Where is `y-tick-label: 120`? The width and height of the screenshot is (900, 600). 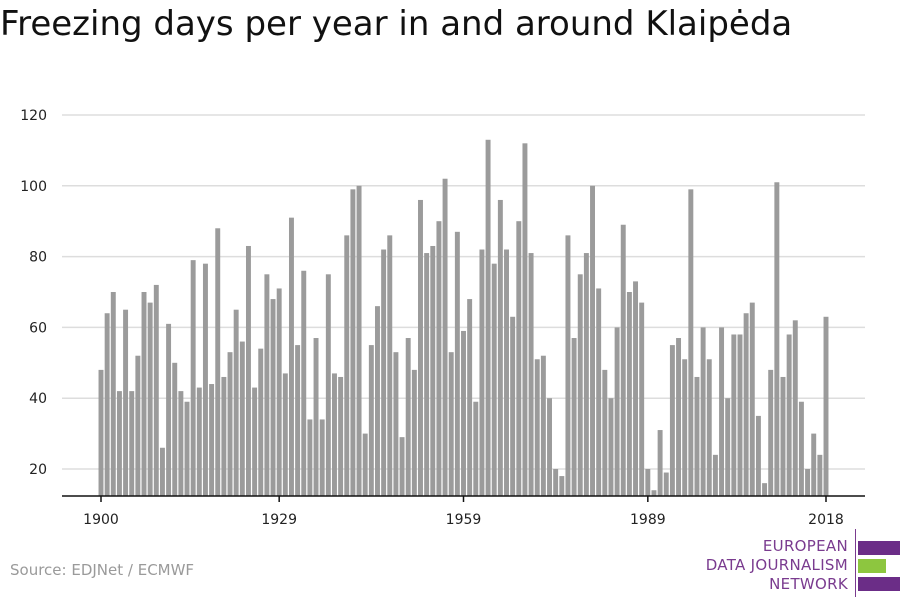
y-tick-label: 120 is located at coordinates (33, 116).